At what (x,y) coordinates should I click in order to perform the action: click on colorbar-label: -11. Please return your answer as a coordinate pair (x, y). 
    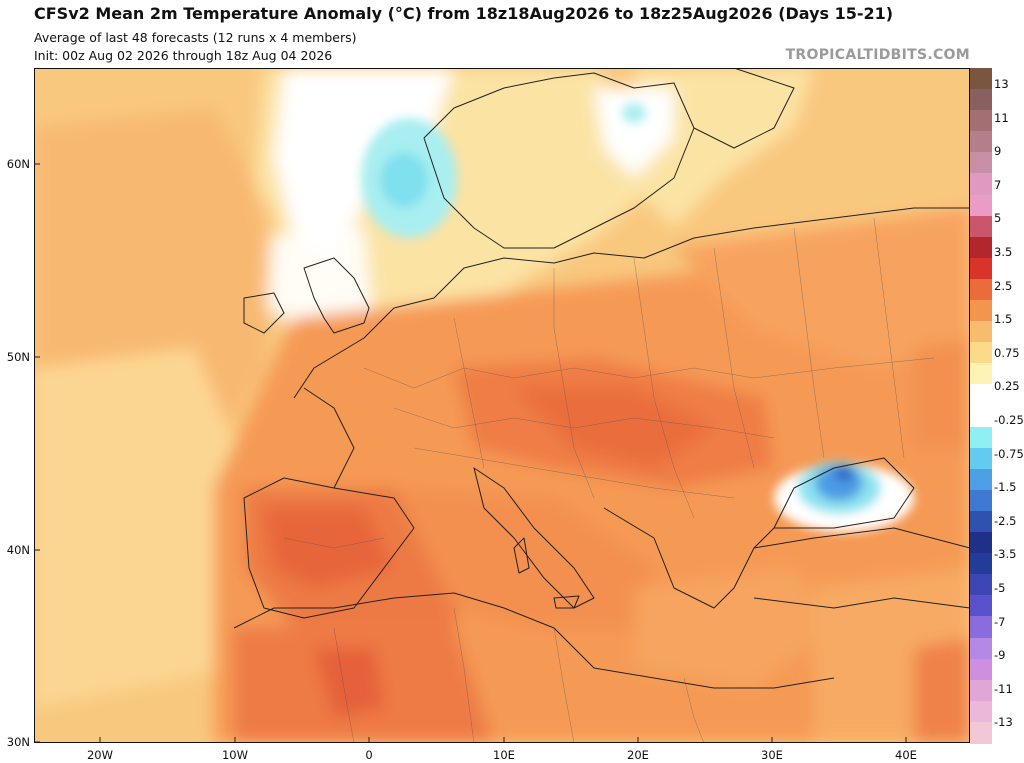
    Looking at the image, I should click on (1003, 688).